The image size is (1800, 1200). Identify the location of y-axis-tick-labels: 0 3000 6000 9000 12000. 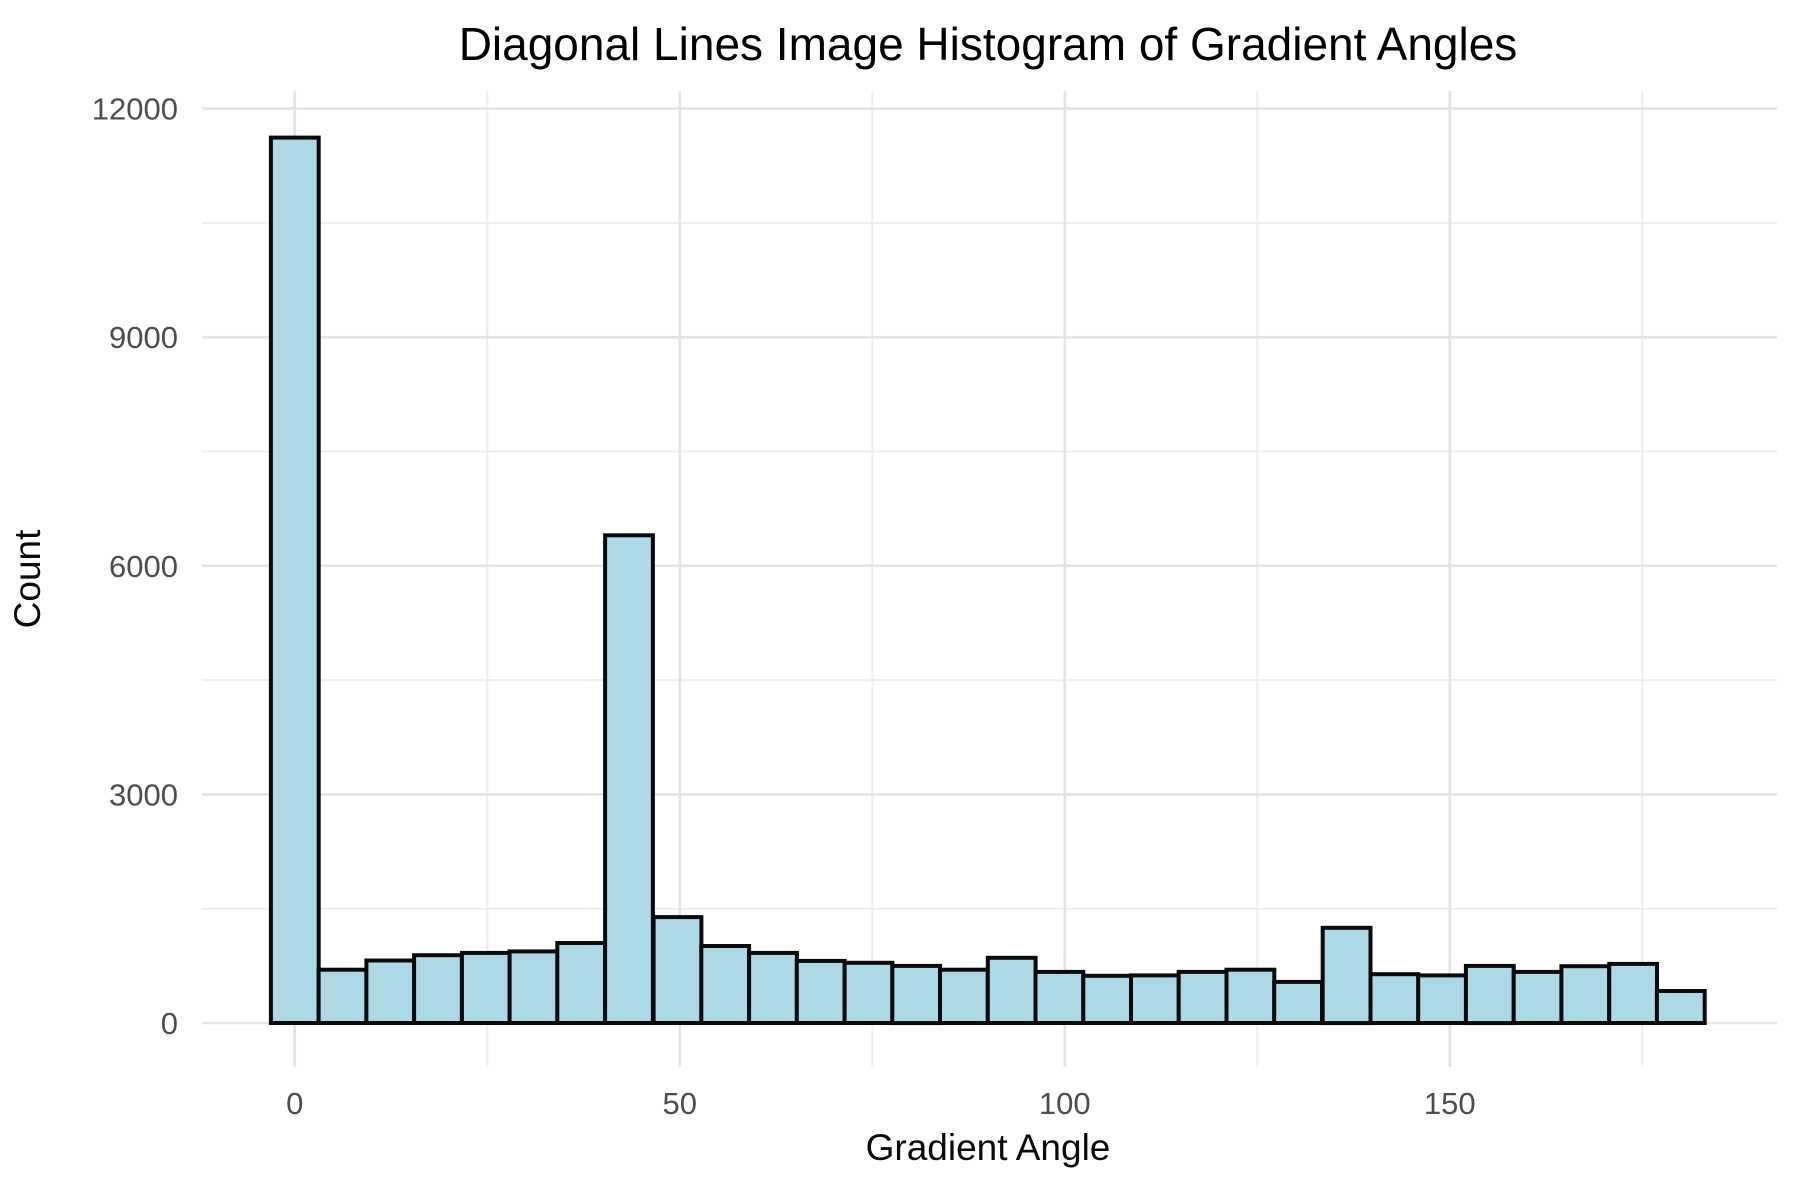
(135, 566).